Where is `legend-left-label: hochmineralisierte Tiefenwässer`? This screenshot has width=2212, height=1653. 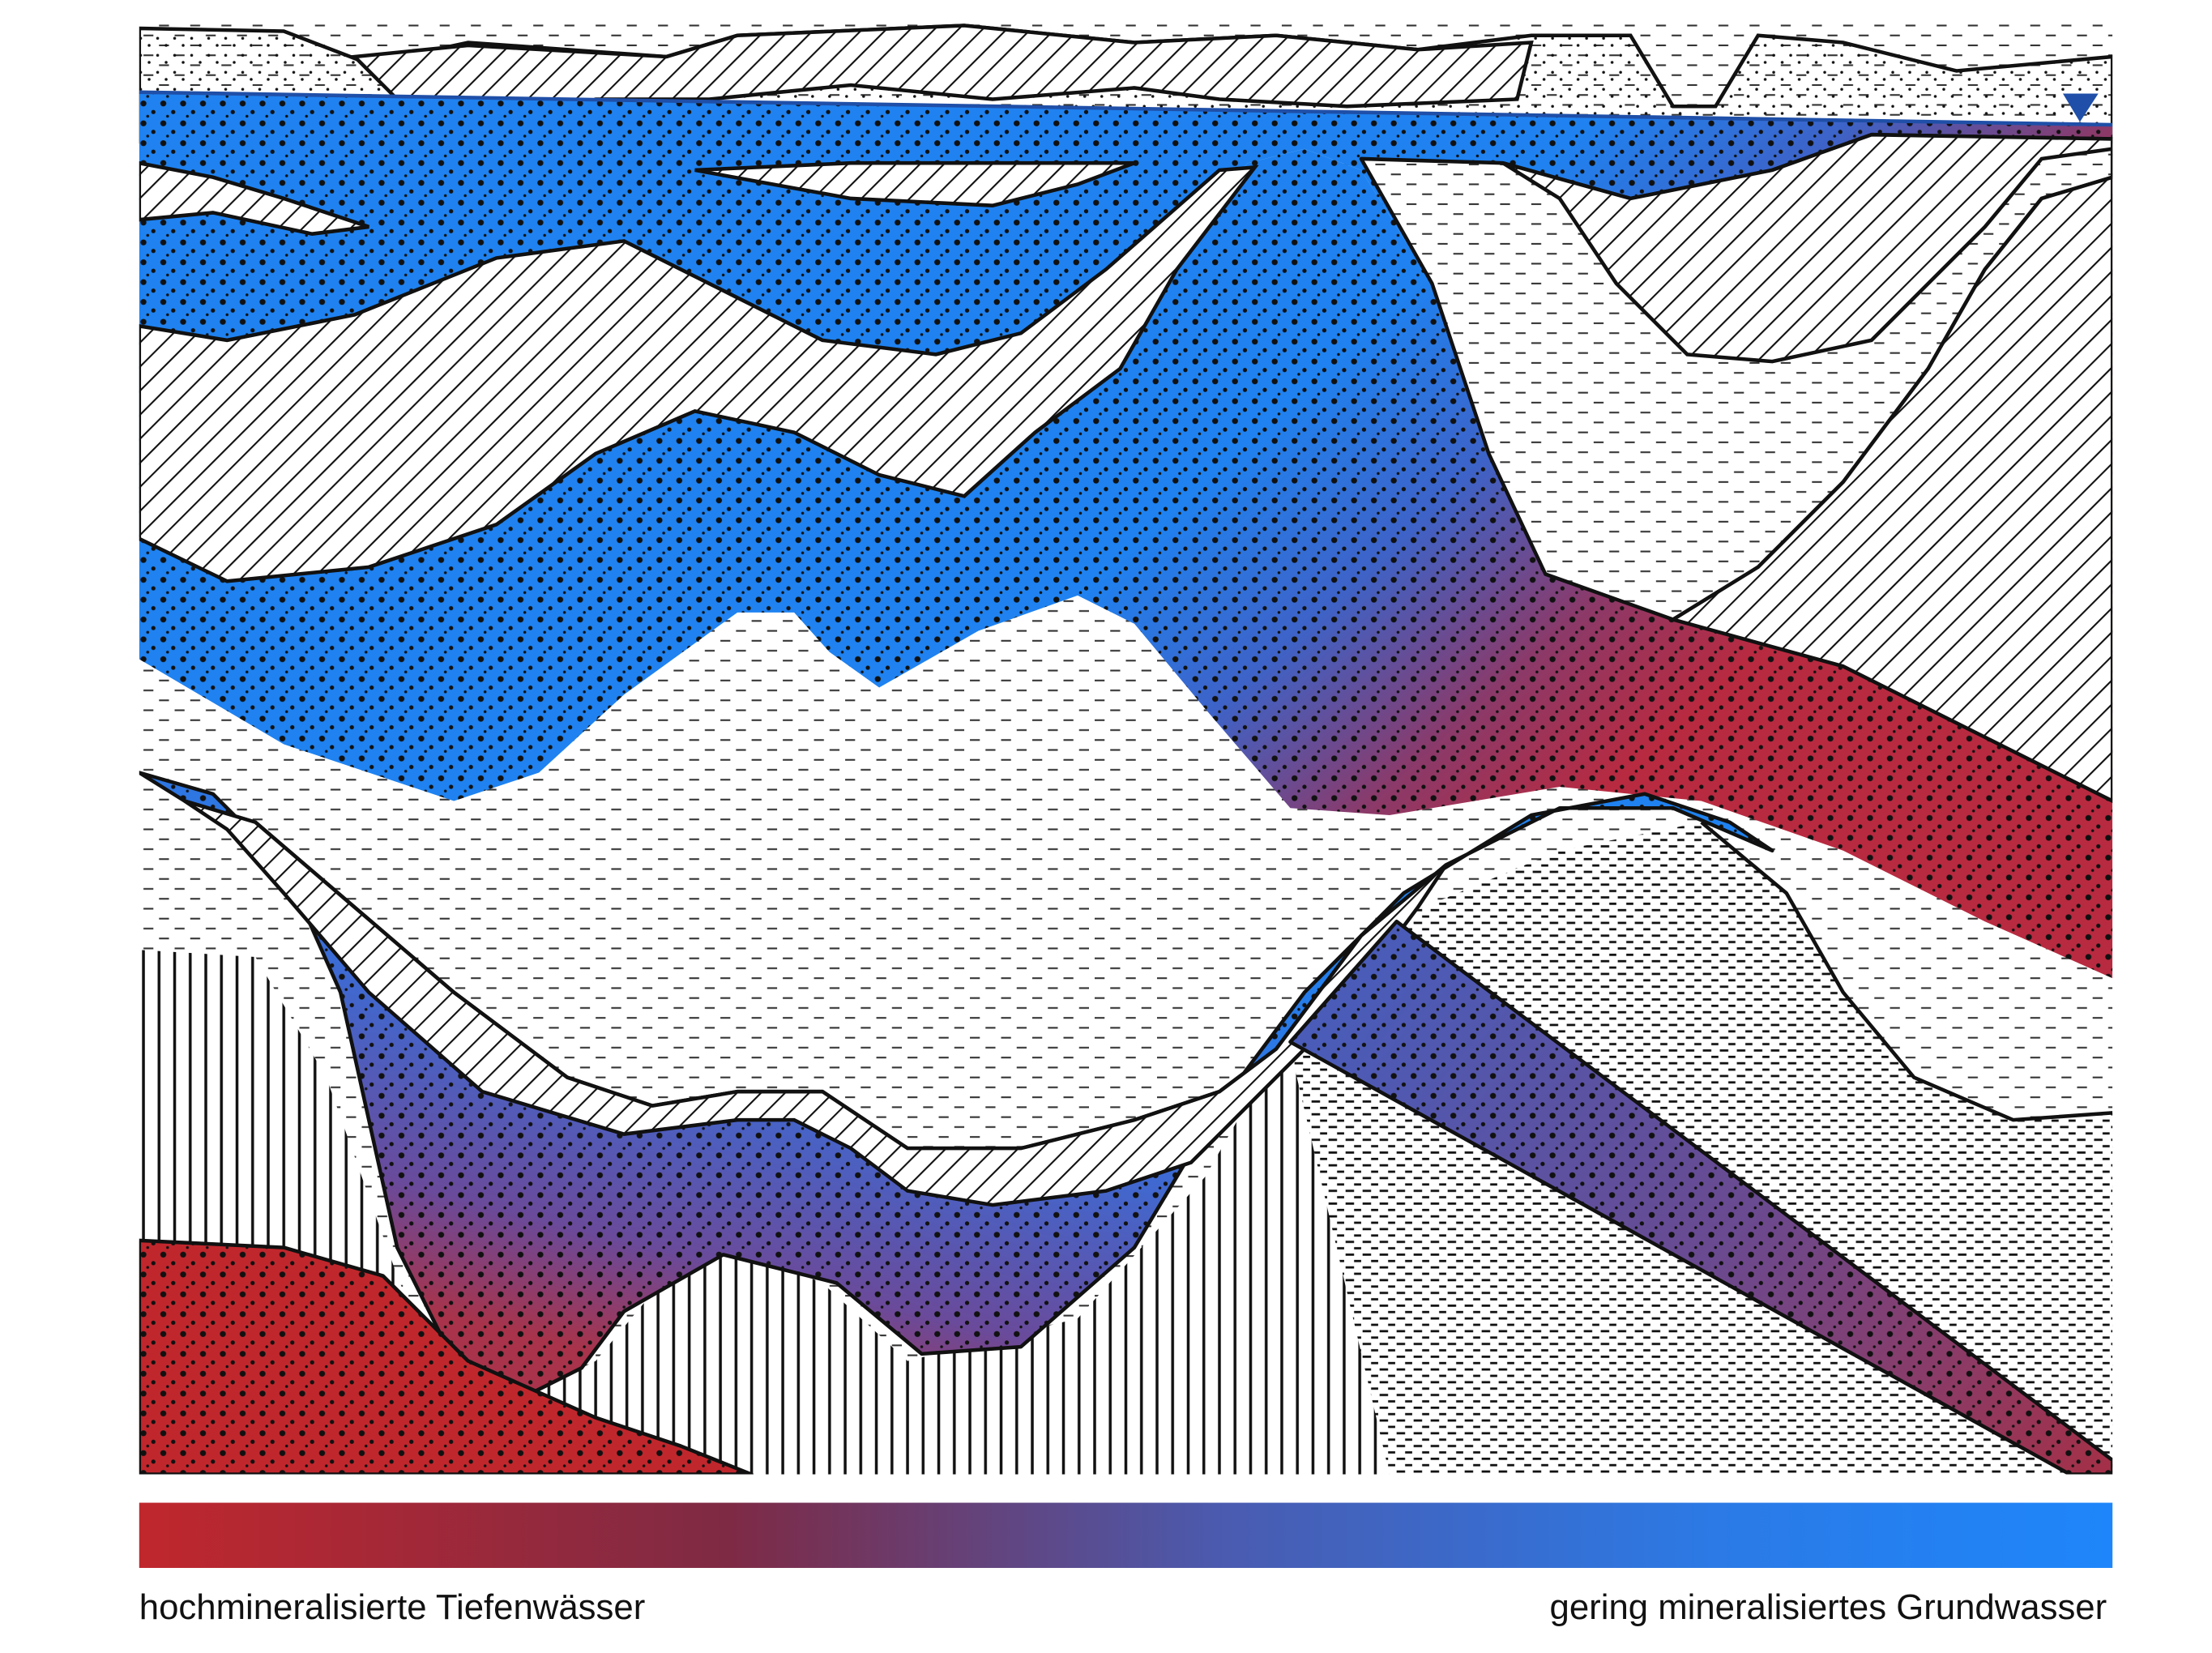
legend-left-label: hochmineralisierte Tiefenwässer is located at coordinates (392, 1607).